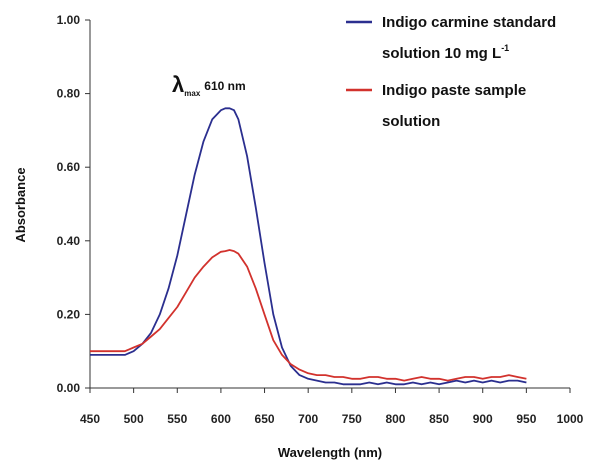 Image resolution: width=601 pixels, height=462 pixels. What do you see at coordinates (69, 241) in the screenshot?
I see `y-tick-label: 0.40` at bounding box center [69, 241].